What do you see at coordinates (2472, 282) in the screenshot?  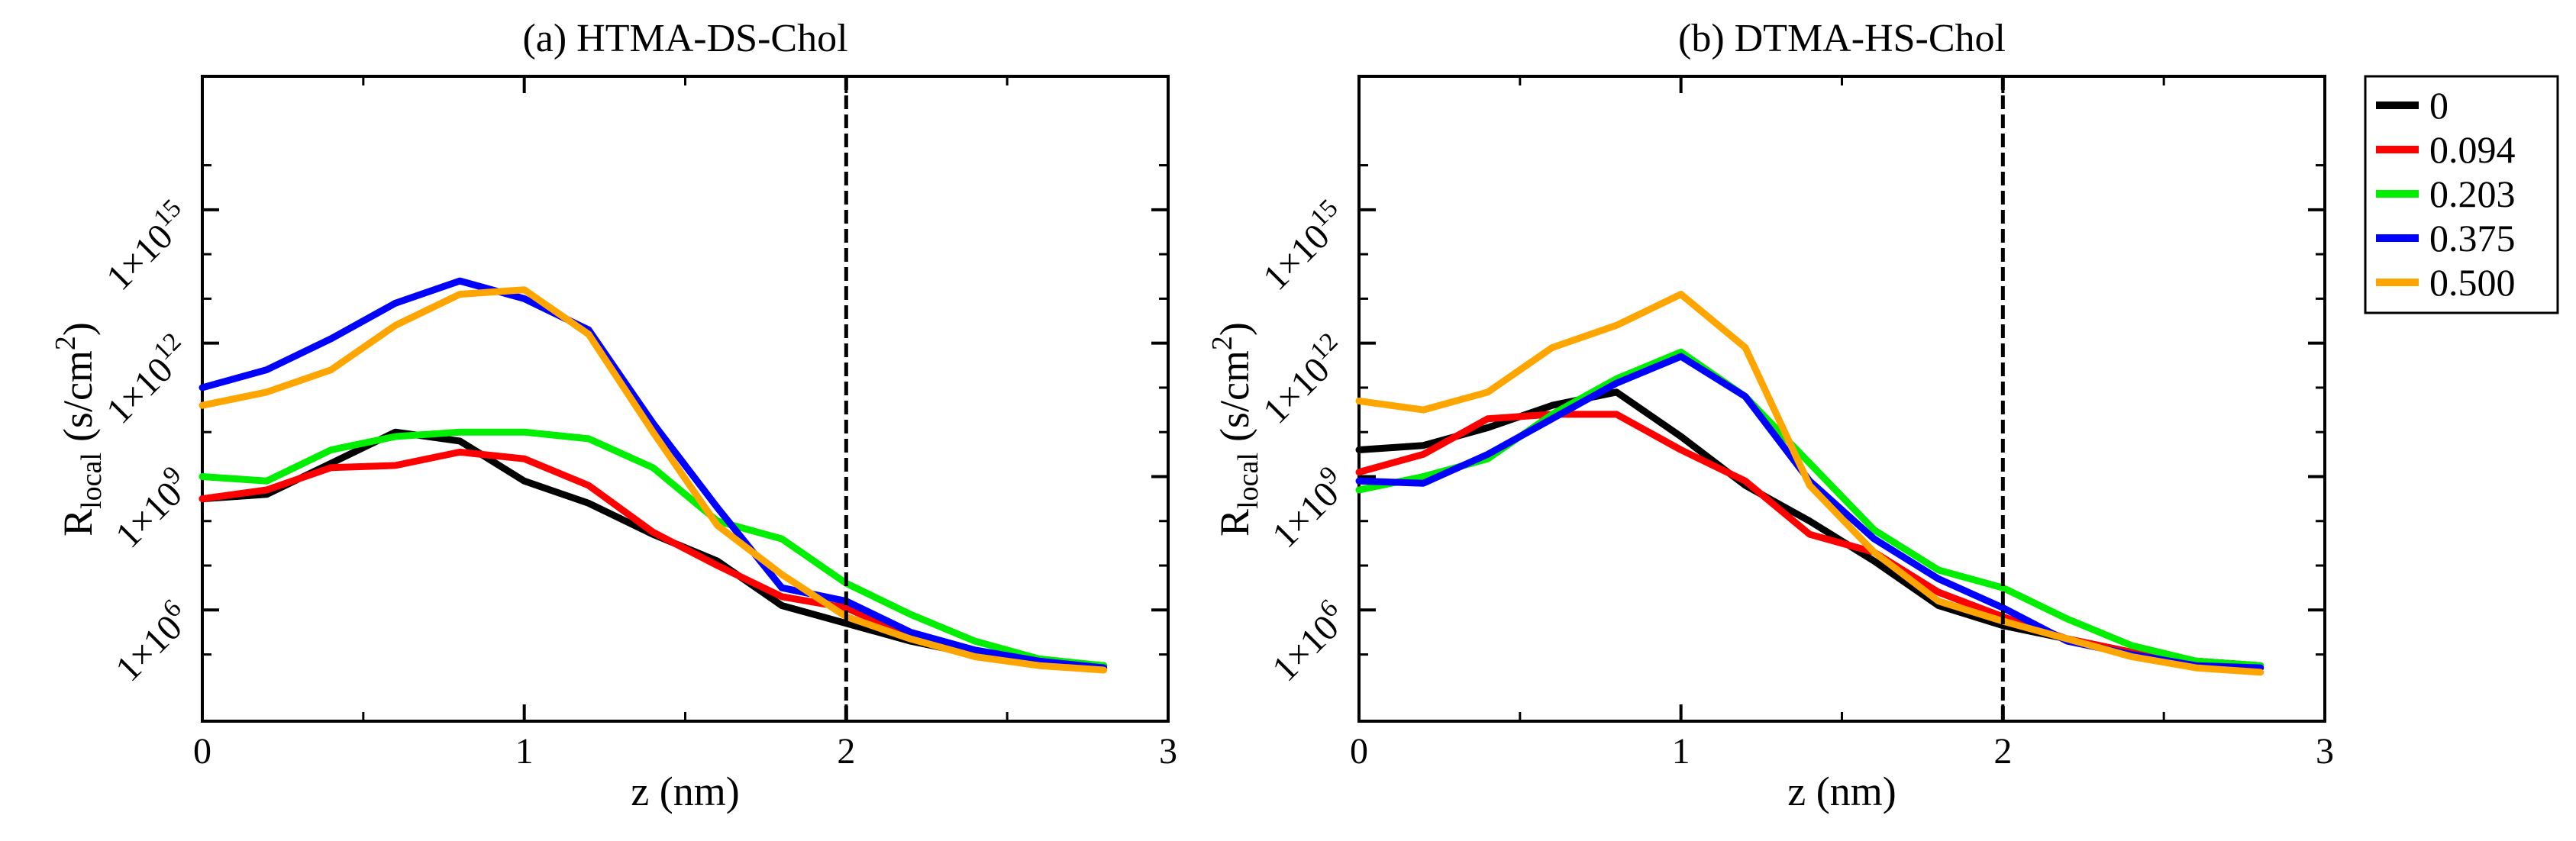 I see `legend-label: 0.500` at bounding box center [2472, 282].